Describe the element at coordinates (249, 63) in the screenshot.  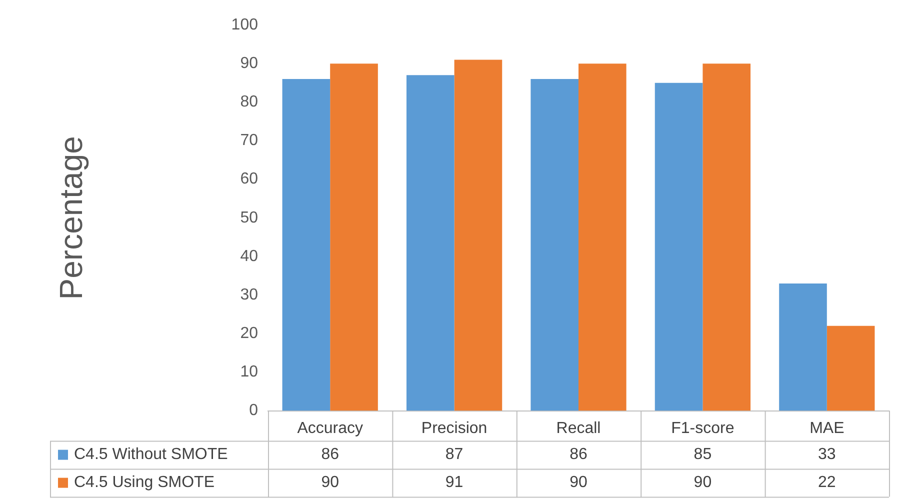
I see `y-tick-label: 90` at that location.